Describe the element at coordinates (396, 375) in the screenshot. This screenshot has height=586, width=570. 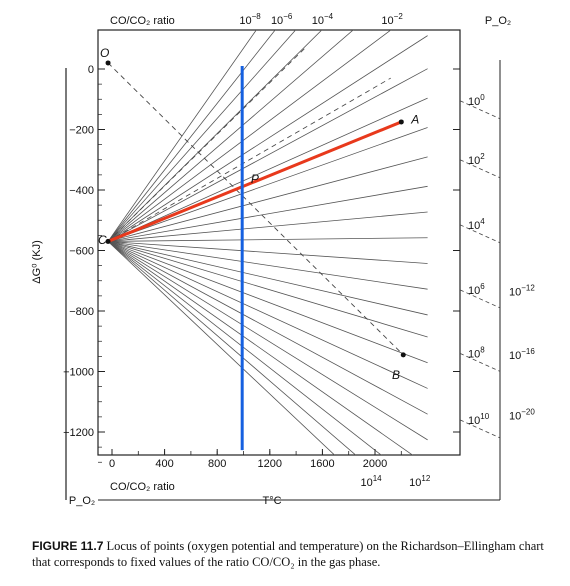
I see `point-label: B` at that location.